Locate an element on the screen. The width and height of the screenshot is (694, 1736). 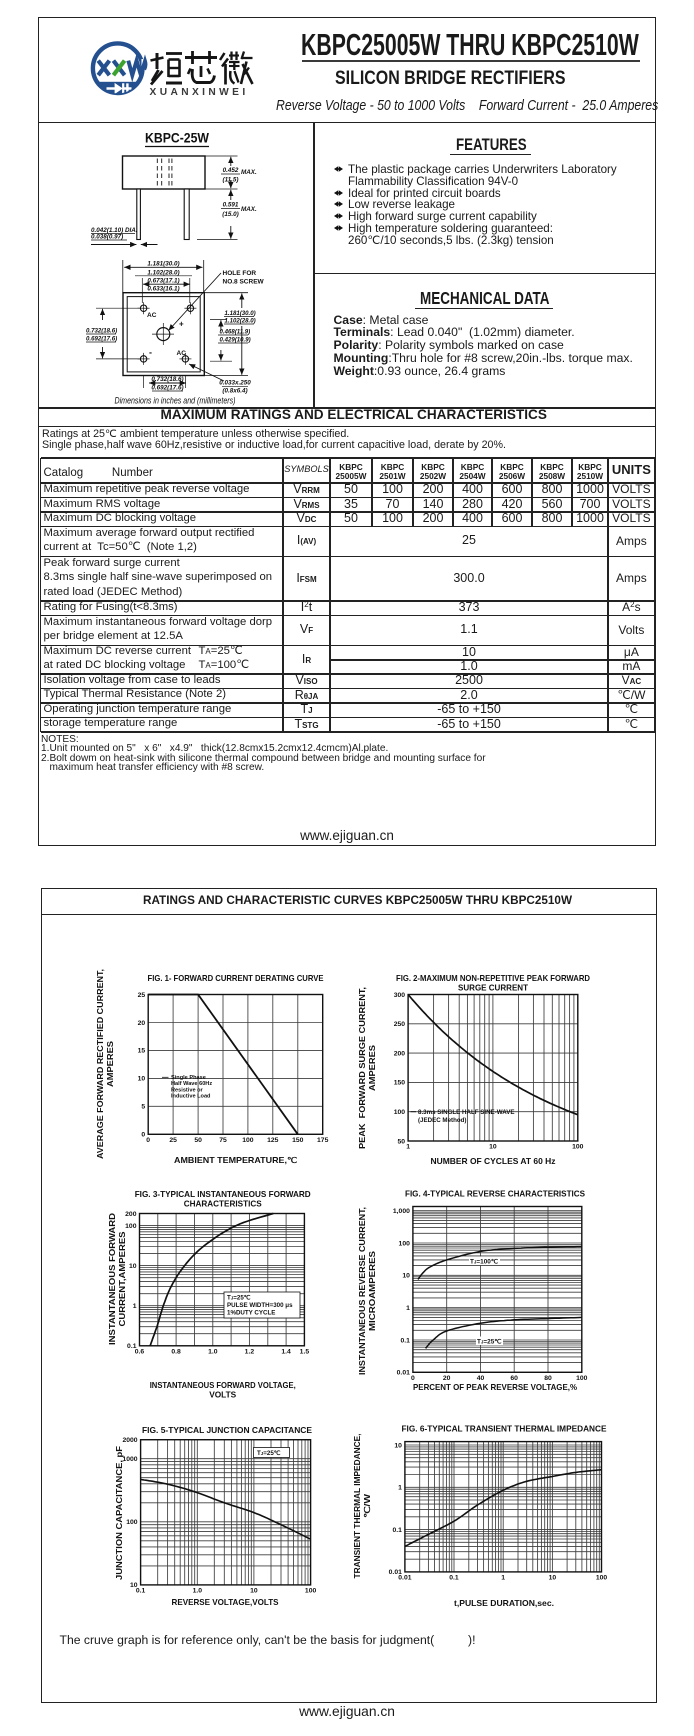
svg-text: 125 is located at coordinates (273, 1140).